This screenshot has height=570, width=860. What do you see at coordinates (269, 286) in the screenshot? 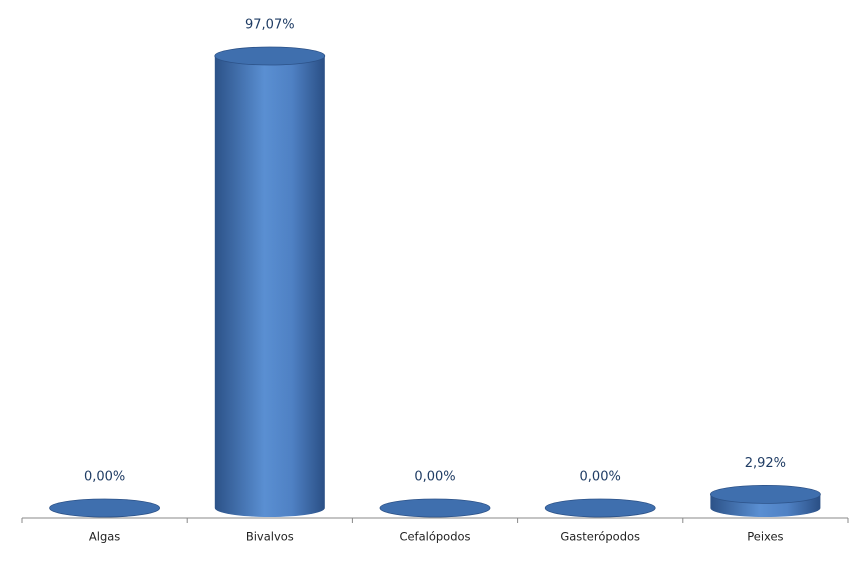
I see `bar-body` at bounding box center [269, 286].